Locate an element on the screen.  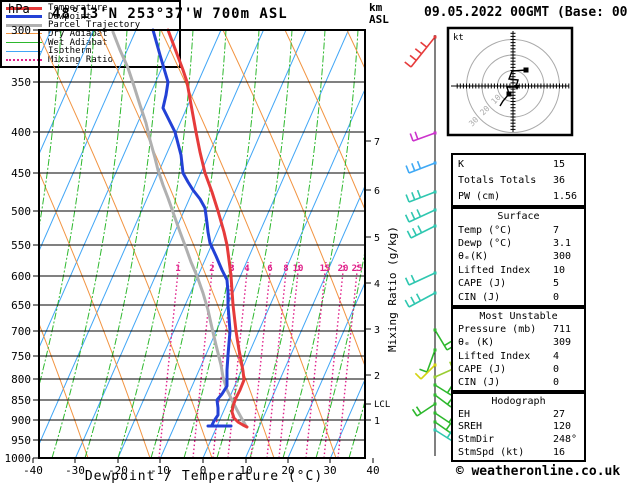
page-title: 48°13'N 253°37'W 700m ASL is located at coordinates (170, 14).